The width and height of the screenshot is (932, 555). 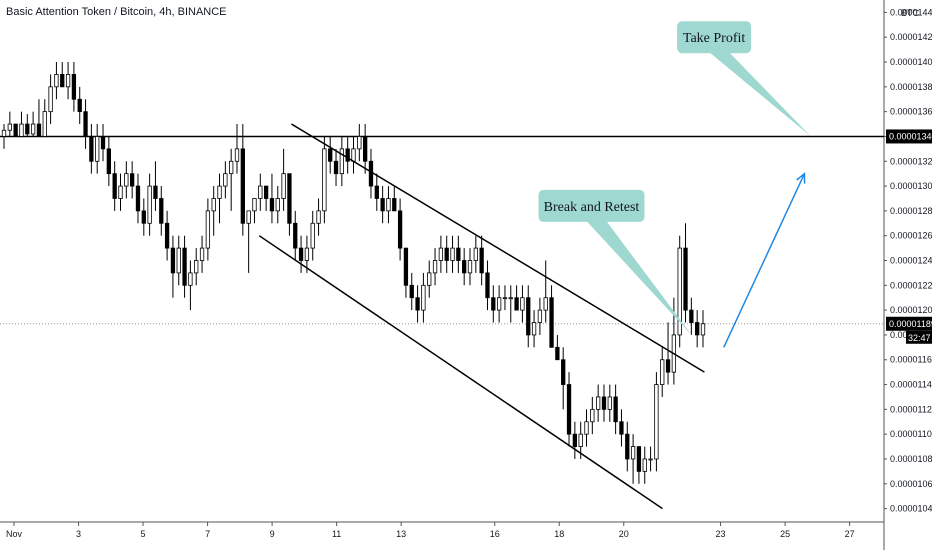 I want to click on y-tick-label: 0.00001440, so click(x=911, y=12).